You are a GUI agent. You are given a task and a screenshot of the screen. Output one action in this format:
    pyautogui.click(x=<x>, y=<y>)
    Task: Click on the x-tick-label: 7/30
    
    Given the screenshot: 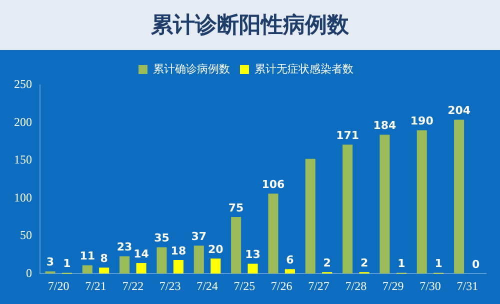 What is the action you would take?
    pyautogui.click(x=430, y=285)
    